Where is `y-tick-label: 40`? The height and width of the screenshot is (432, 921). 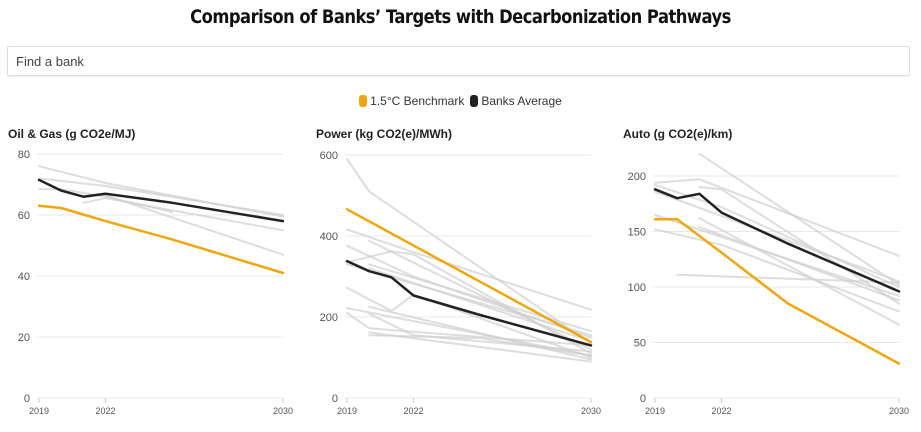 y-tick-label: 40 is located at coordinates (24, 277).